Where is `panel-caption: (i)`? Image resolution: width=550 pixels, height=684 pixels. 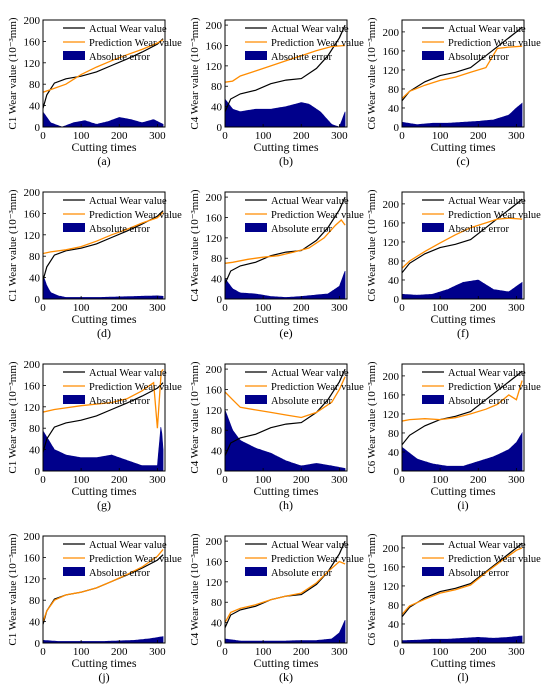
panel-caption: (i) is located at coordinates (462, 505).